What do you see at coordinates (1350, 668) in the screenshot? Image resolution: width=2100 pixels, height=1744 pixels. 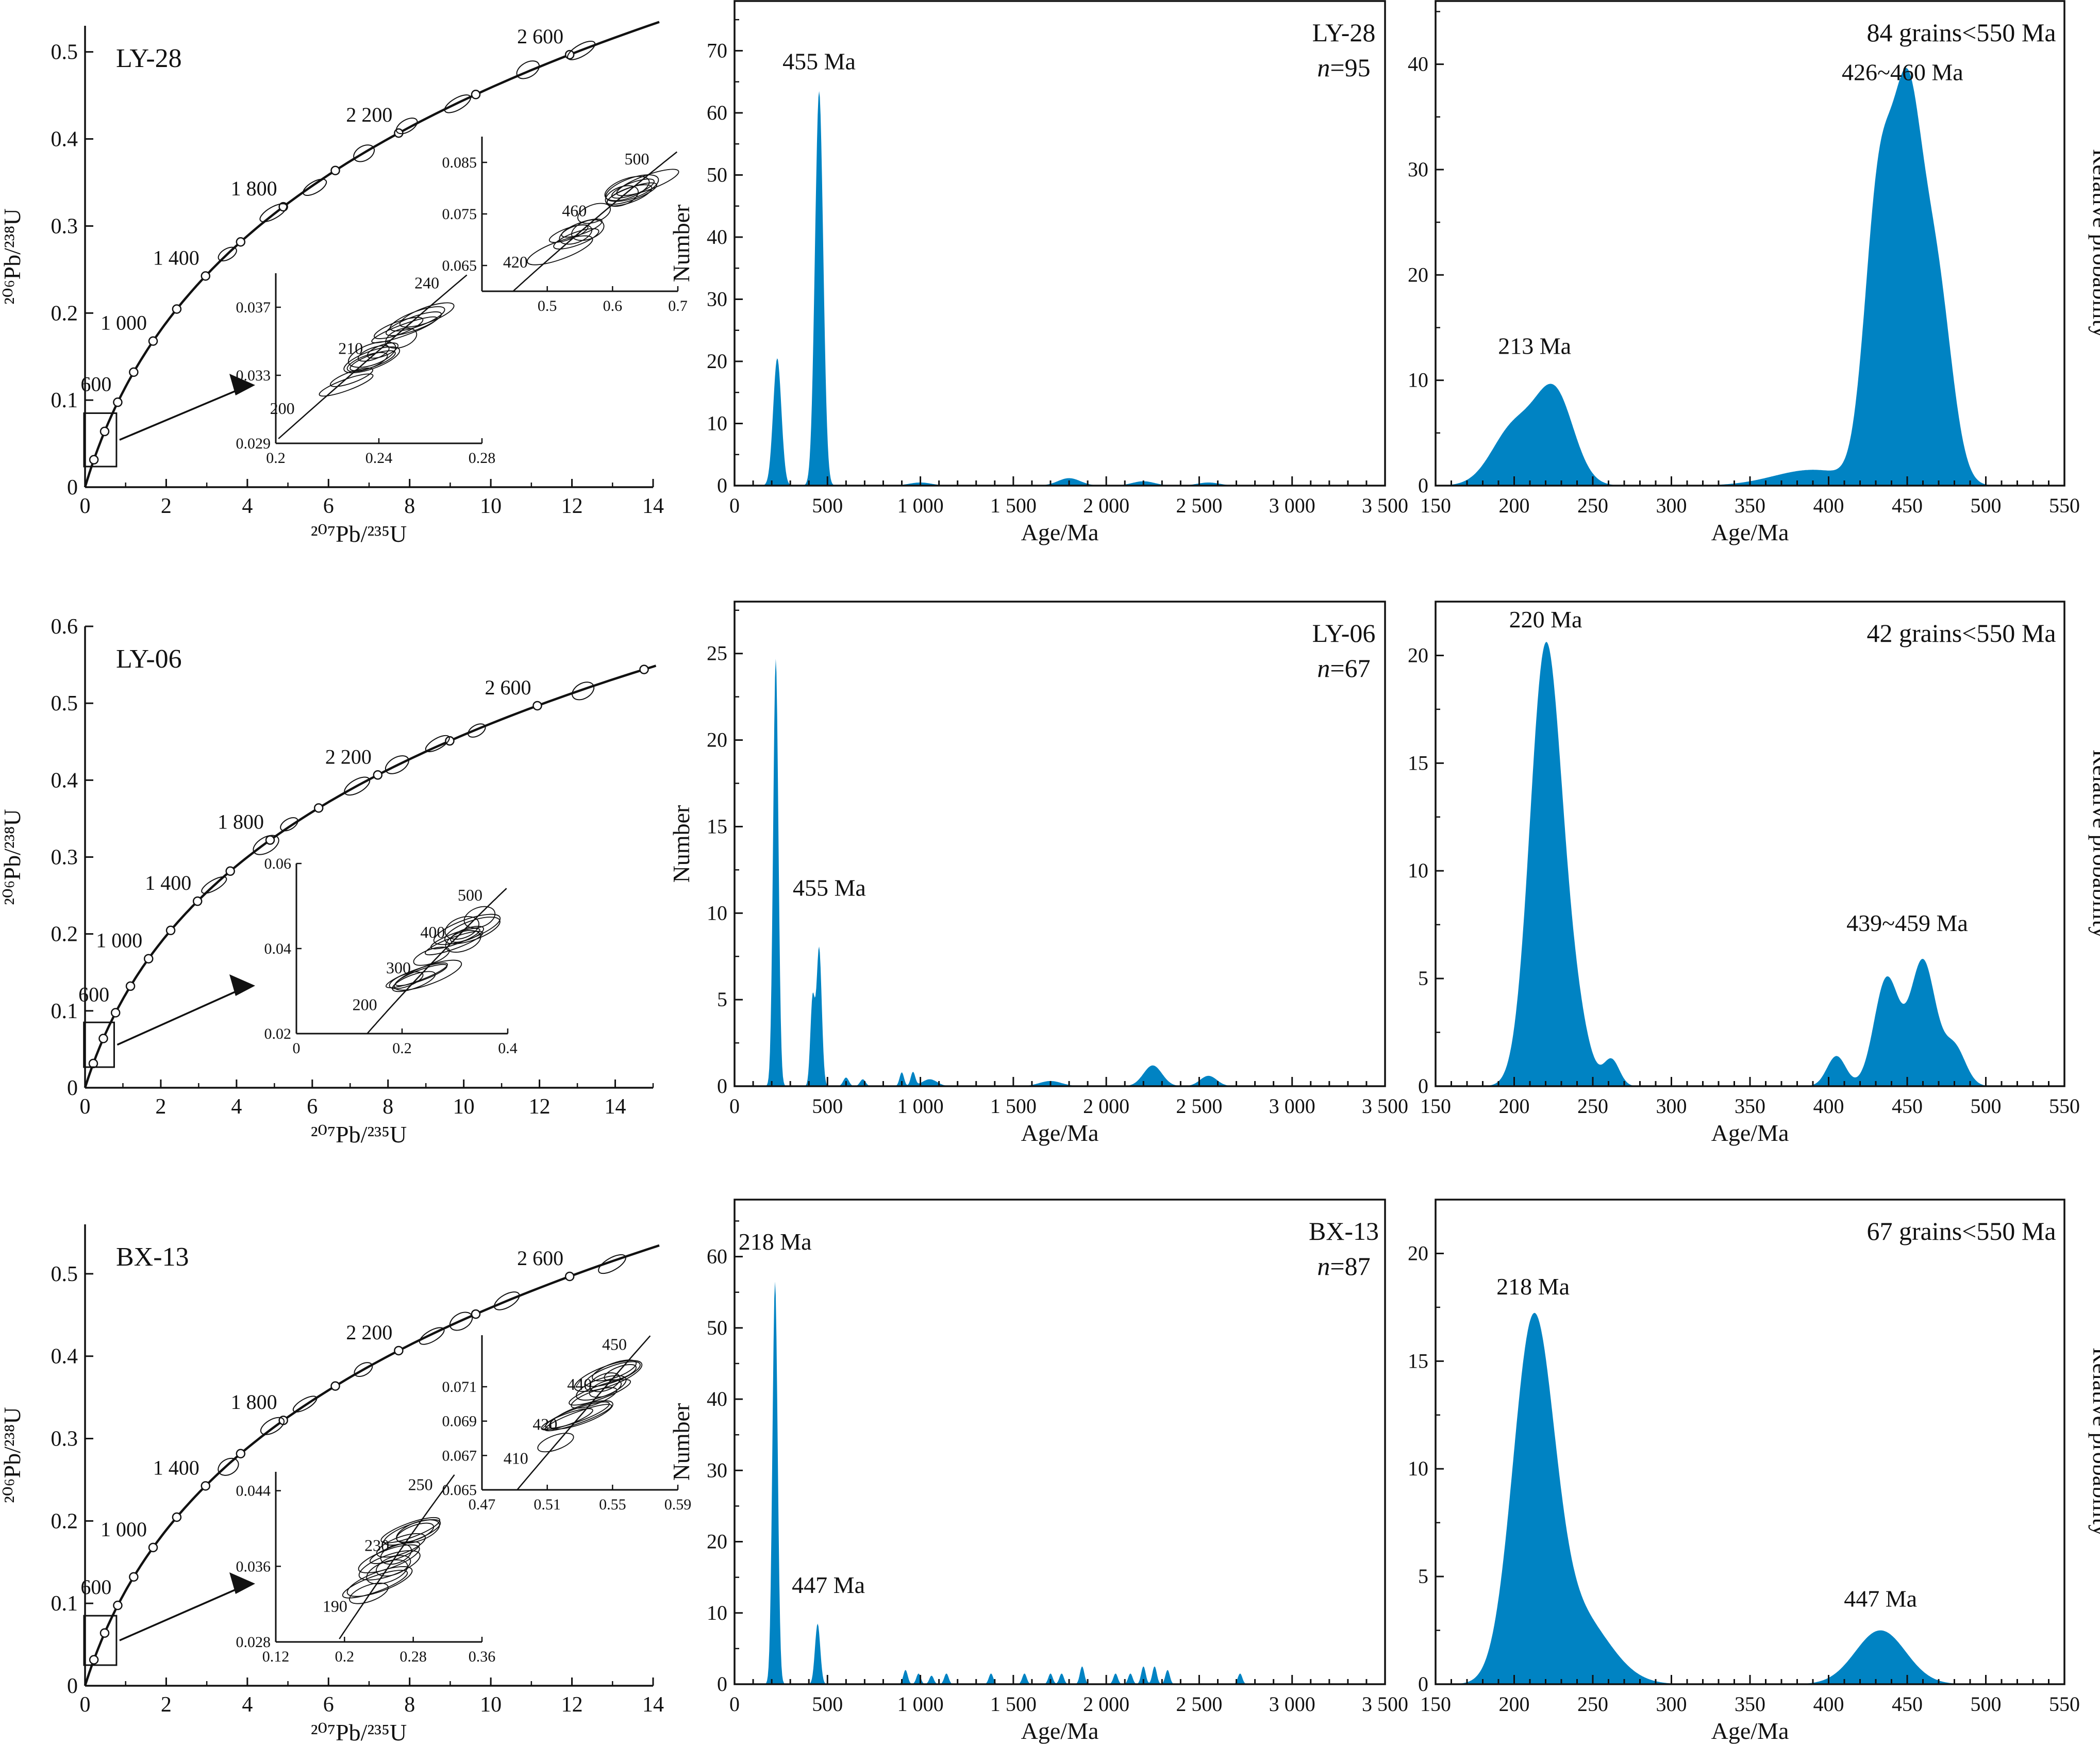 I see `n-value: =67` at bounding box center [1350, 668].